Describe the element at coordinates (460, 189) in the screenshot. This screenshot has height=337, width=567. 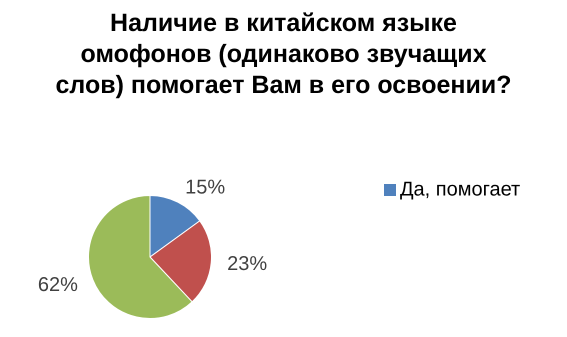
I see `legend-label: Да, помогает` at that location.